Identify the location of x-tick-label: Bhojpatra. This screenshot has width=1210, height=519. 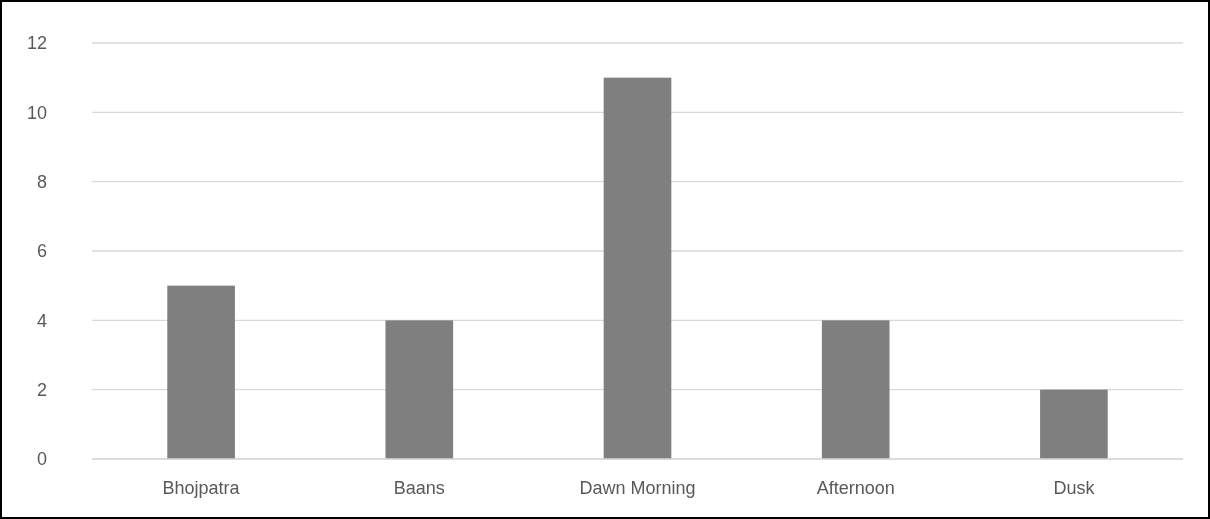
(201, 488).